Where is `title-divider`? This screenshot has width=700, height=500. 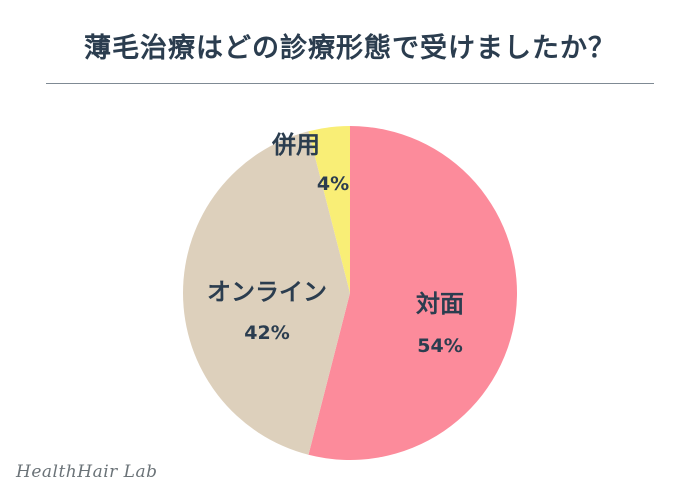 title-divider is located at coordinates (350, 83).